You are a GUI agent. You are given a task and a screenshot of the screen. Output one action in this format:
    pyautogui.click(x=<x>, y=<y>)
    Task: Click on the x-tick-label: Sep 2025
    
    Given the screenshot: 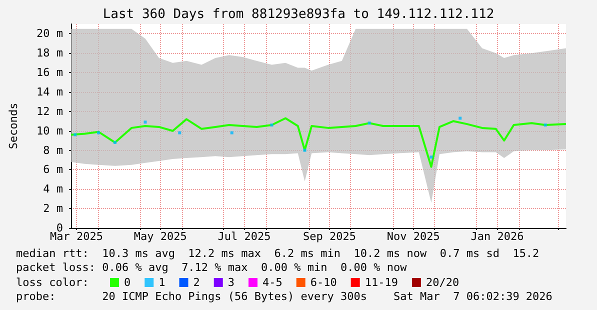 What is the action you would take?
    pyautogui.click(x=329, y=236)
    